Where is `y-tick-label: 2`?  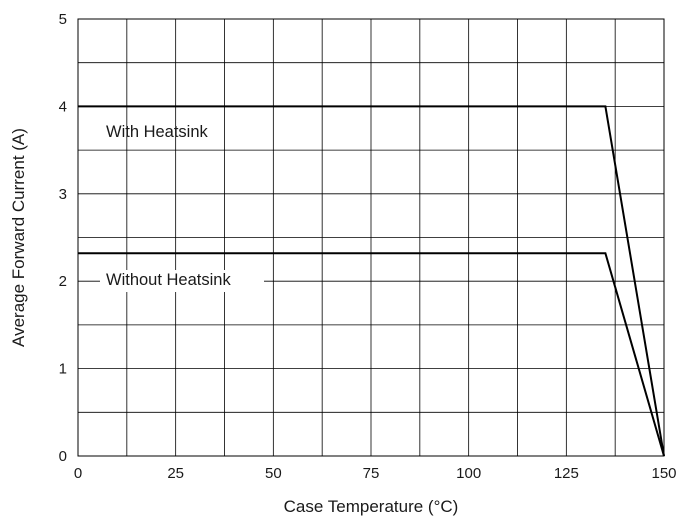
y-tick-label: 2 is located at coordinates (63, 281).